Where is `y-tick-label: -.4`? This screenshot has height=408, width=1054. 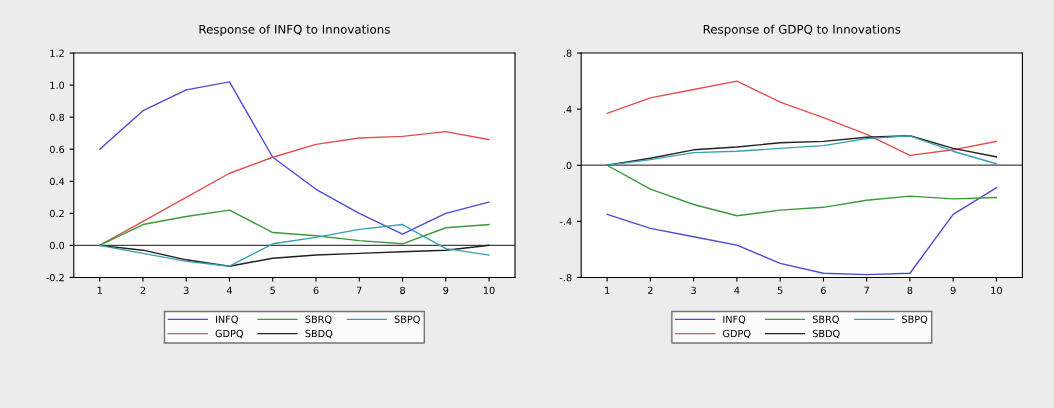 y-tick-label: -.4 is located at coordinates (565, 221).